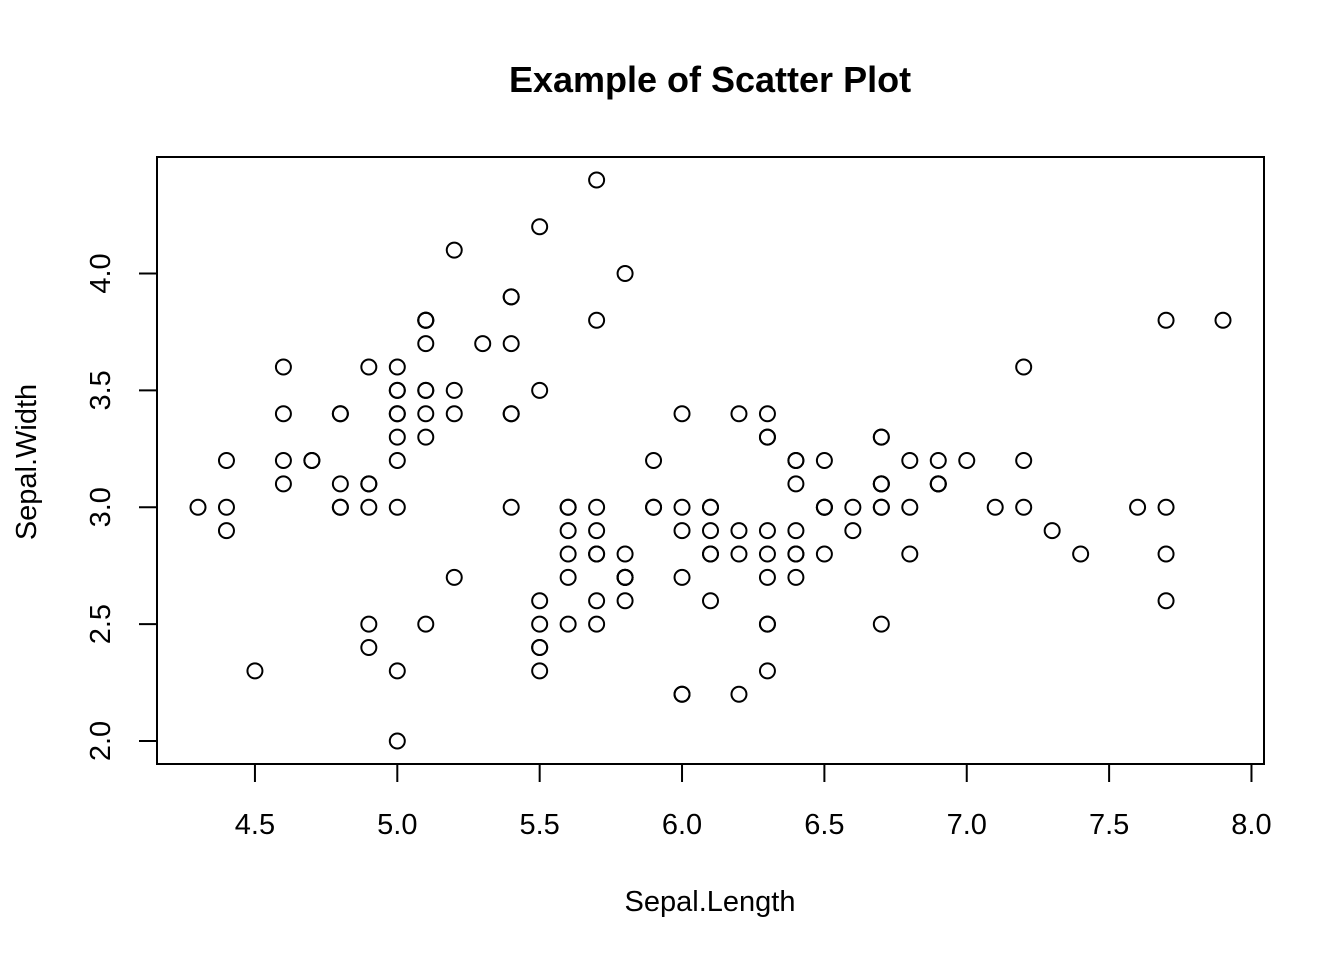 This screenshot has height=960, width=1344. What do you see at coordinates (101, 624) in the screenshot?
I see `y-tick-label: 2.5` at bounding box center [101, 624].